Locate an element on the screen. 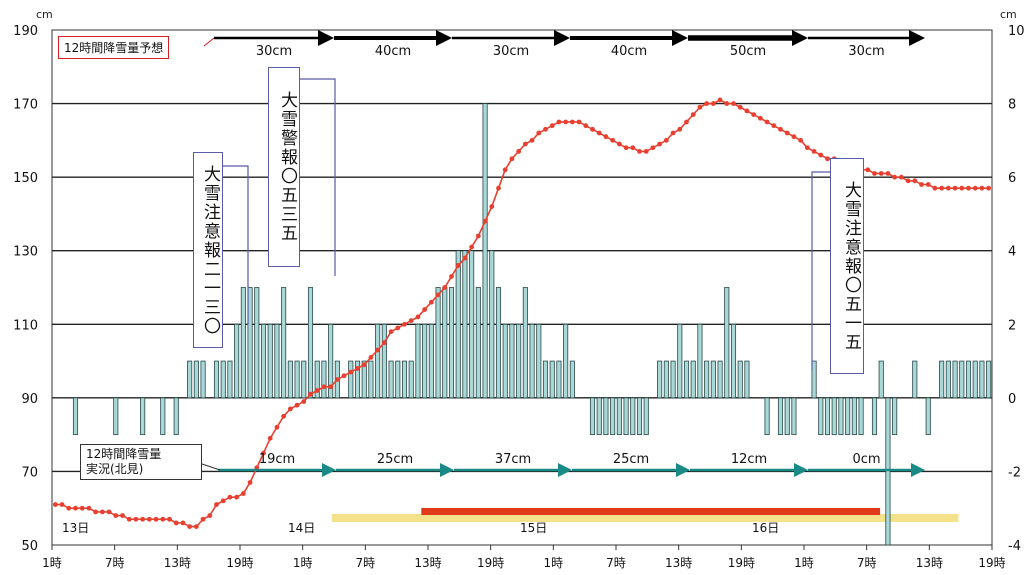 This screenshot has width=1028, height=575. observed-arrow-label: 37cm is located at coordinates (513, 459).